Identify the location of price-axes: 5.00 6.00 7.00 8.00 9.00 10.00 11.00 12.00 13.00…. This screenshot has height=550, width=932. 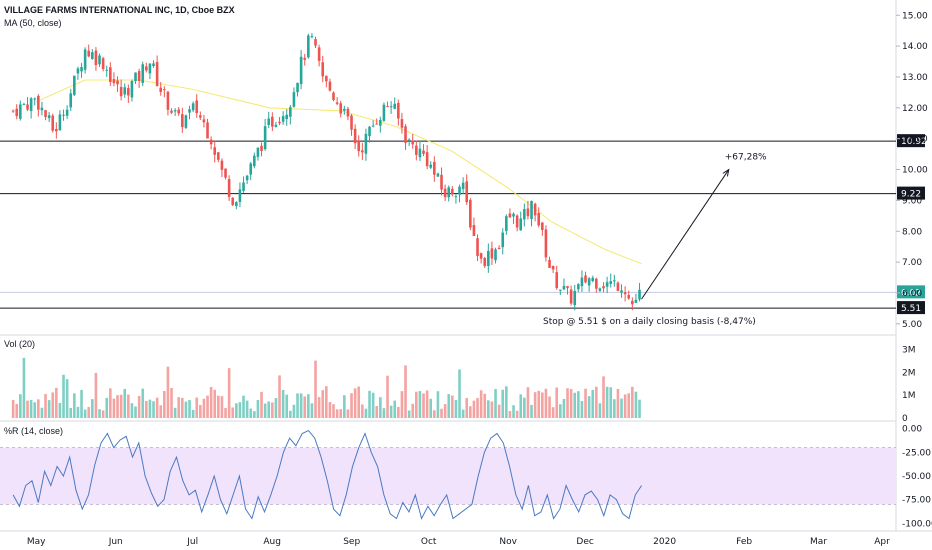
(914, 270).